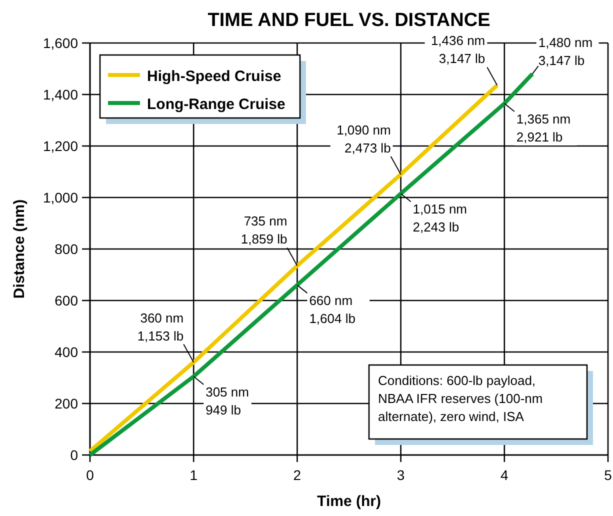 The height and width of the screenshot is (516, 613). What do you see at coordinates (608, 475) in the screenshot?
I see `x-tick-label: 5` at bounding box center [608, 475].